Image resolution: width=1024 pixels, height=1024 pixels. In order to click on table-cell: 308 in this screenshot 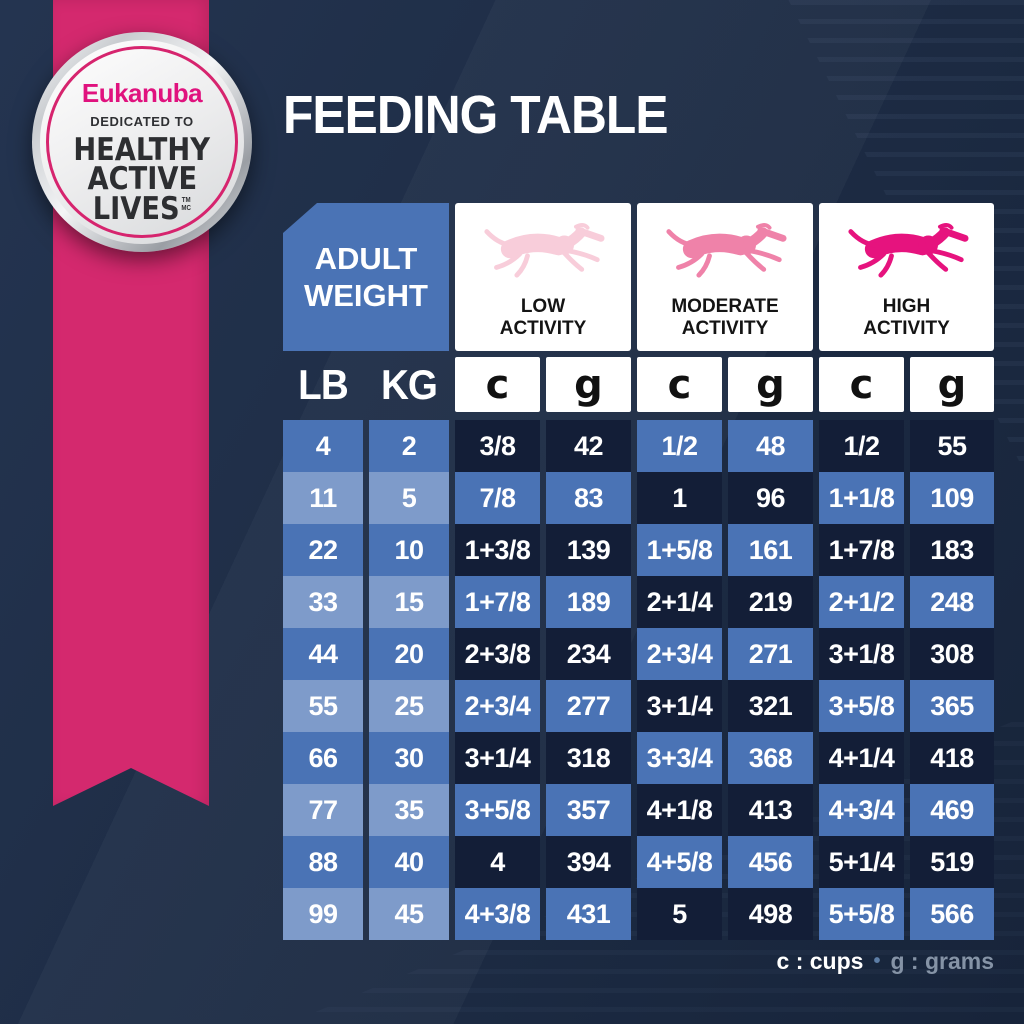, I will do `click(952, 654)`.